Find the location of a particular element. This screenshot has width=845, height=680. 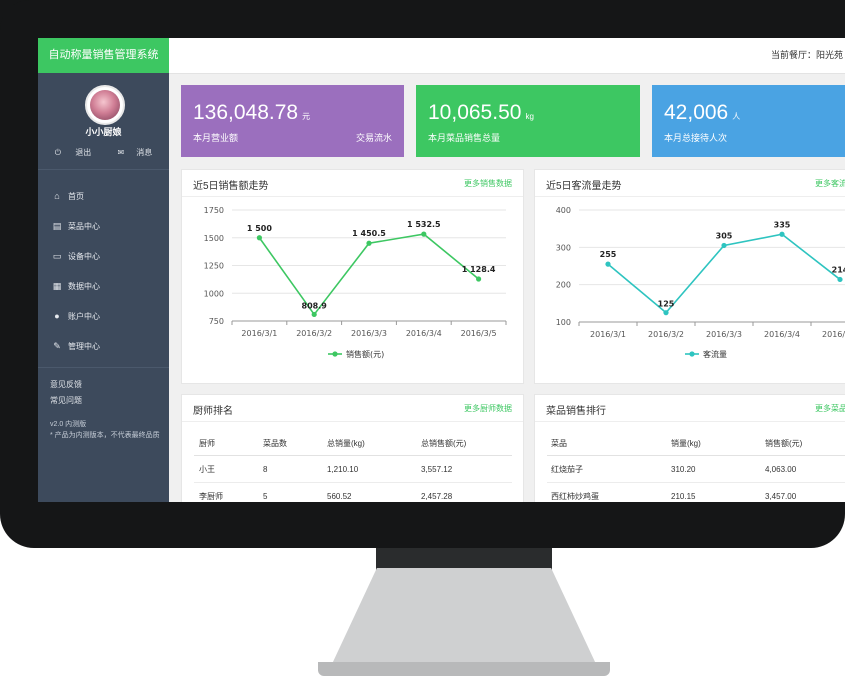

data-label: 808.9 is located at coordinates (315, 305).